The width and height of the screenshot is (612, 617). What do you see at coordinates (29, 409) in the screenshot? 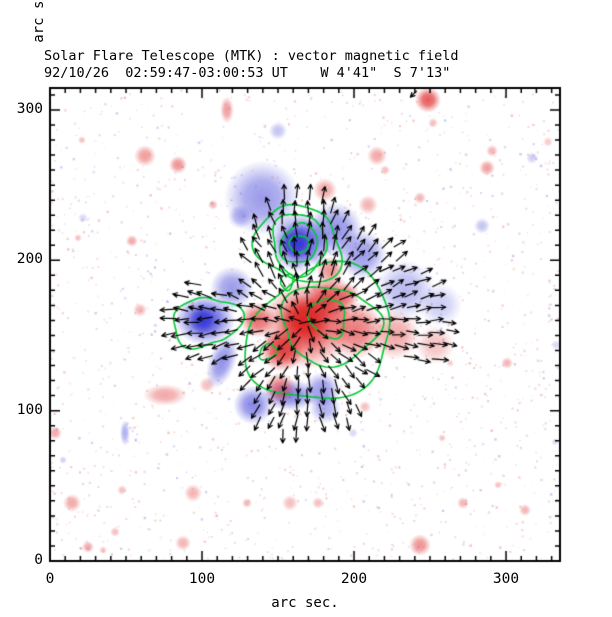
I see `y-tick-label: 100` at bounding box center [29, 409].